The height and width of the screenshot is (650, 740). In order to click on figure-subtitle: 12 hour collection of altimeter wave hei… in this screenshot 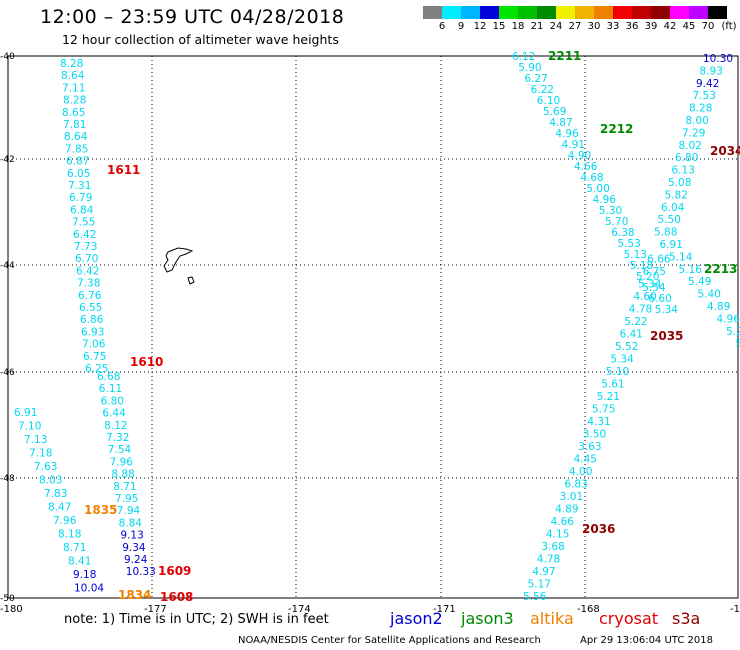, I will do `click(200, 39)`.